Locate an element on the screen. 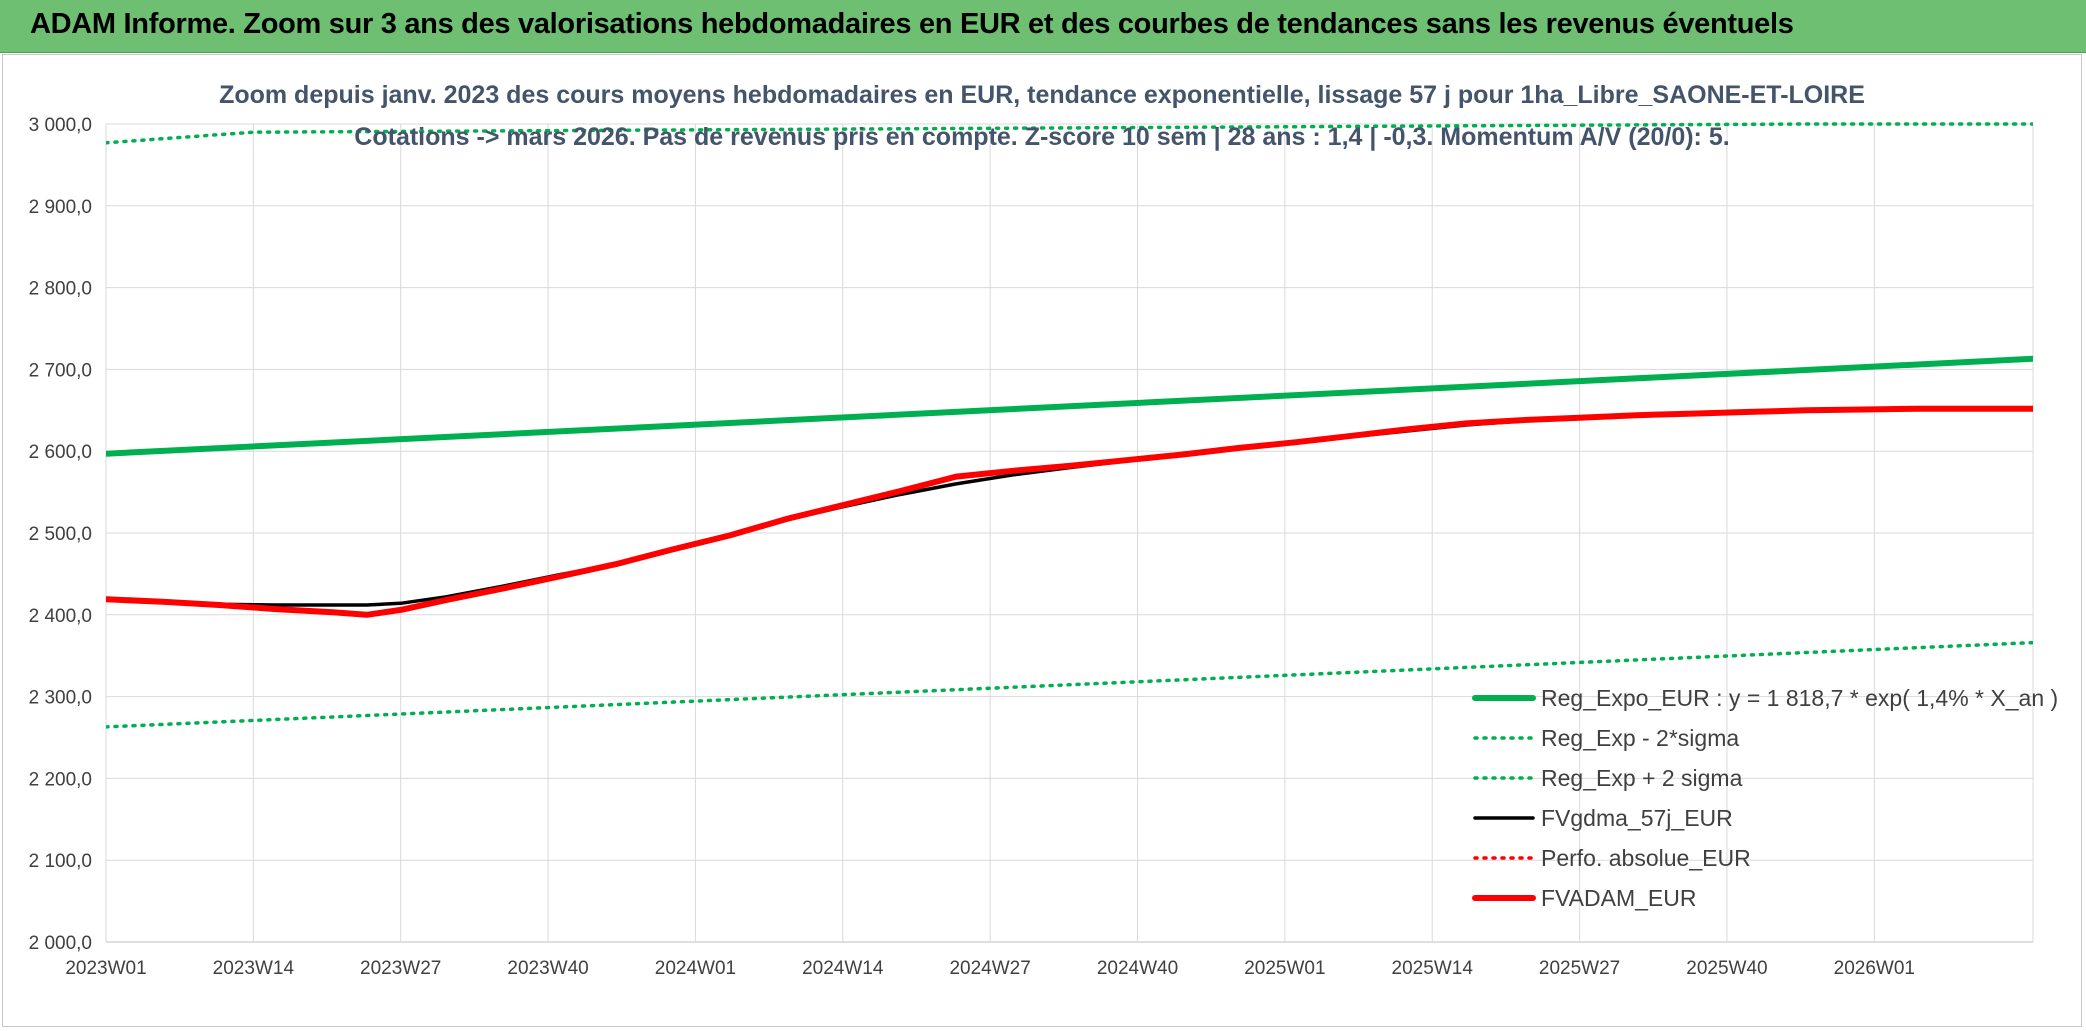  x-tick-label: 2024W27 is located at coordinates (989, 968).